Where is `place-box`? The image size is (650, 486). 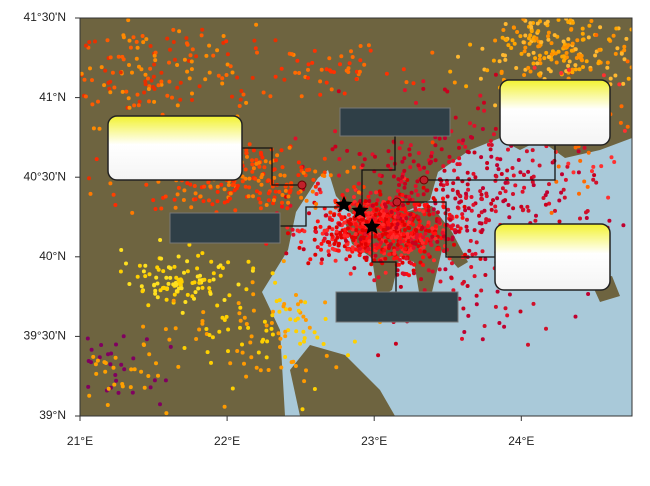 place-box is located at coordinates (395, 122).